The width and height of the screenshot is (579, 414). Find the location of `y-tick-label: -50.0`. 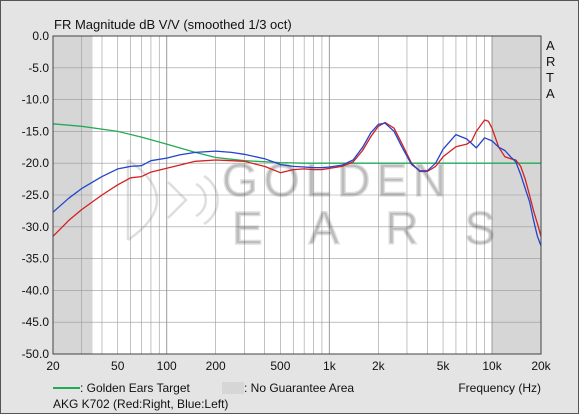

y-tick-label: -50.0 is located at coordinates (36, 354).